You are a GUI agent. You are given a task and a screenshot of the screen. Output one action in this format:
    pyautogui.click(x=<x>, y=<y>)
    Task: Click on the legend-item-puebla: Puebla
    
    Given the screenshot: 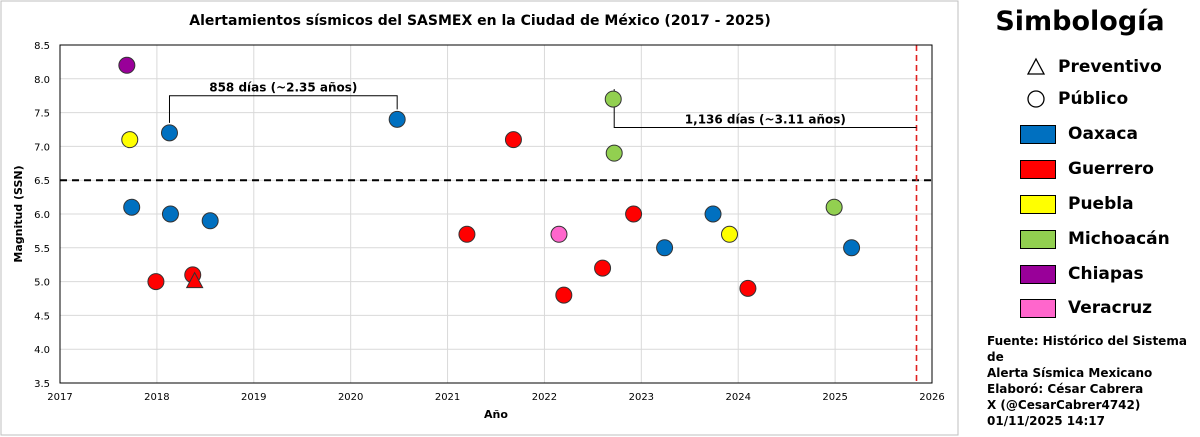 What is the action you would take?
    pyautogui.click(x=1077, y=204)
    